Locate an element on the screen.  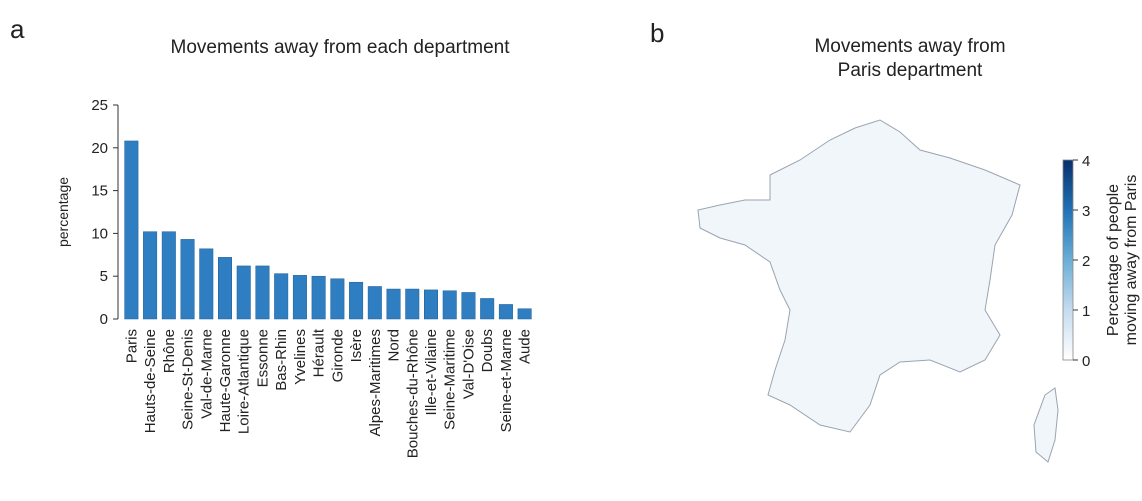
y-tick-label: 15 is located at coordinates (99, 191).